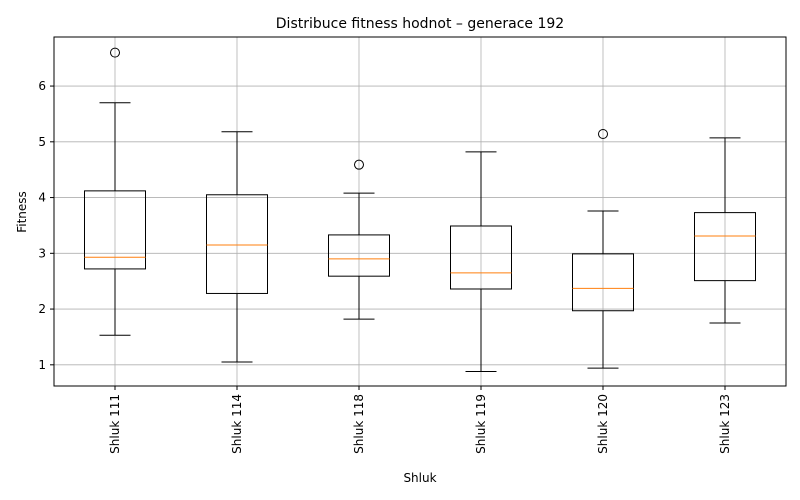 Image resolution: width=800 pixels, height=500 pixels. I want to click on y-axis-label: Fitness, so click(22, 212).